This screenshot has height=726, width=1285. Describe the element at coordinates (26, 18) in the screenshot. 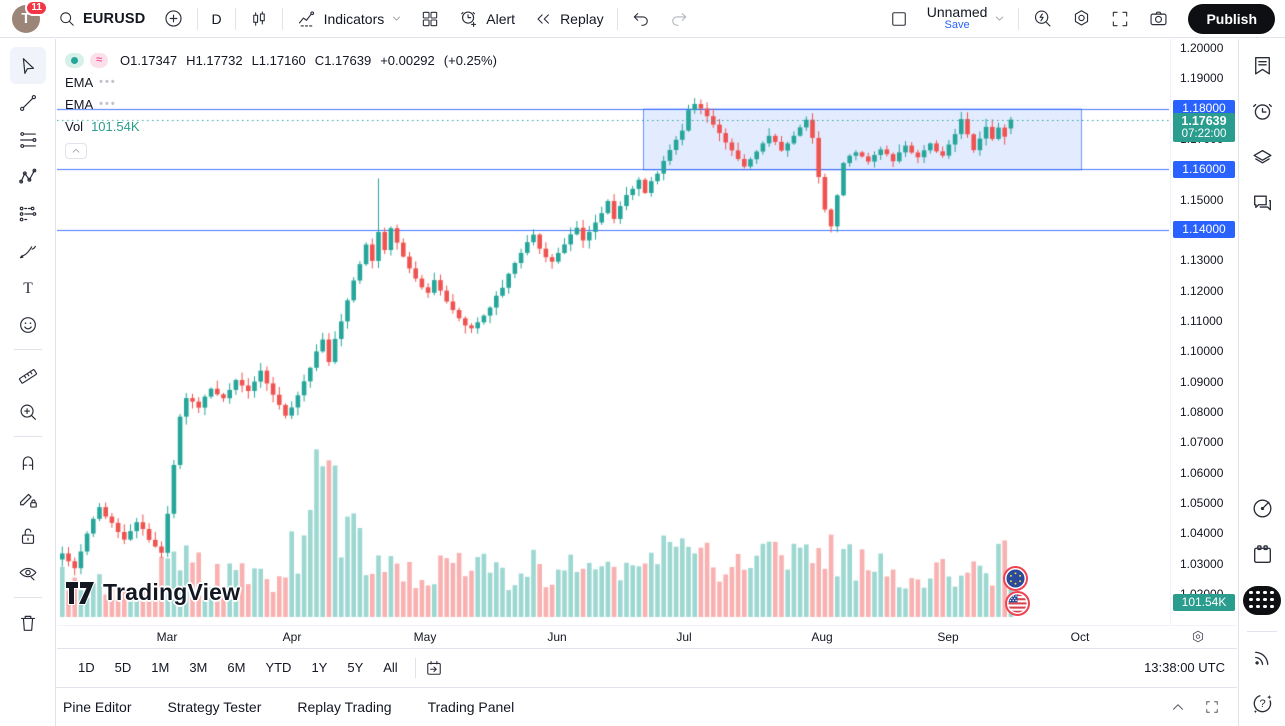

I see `avatar-letter: T` at that location.